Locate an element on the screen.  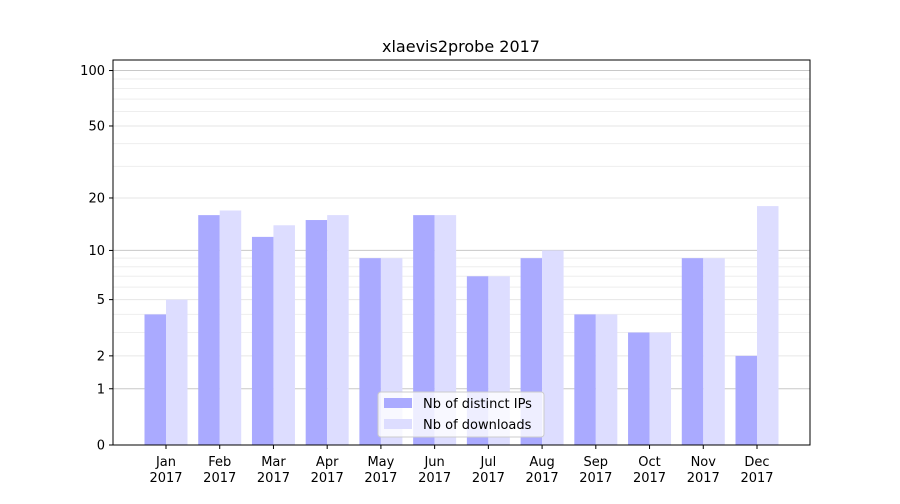
x-tick-label: Nov 2017 is located at coordinates (703, 470).